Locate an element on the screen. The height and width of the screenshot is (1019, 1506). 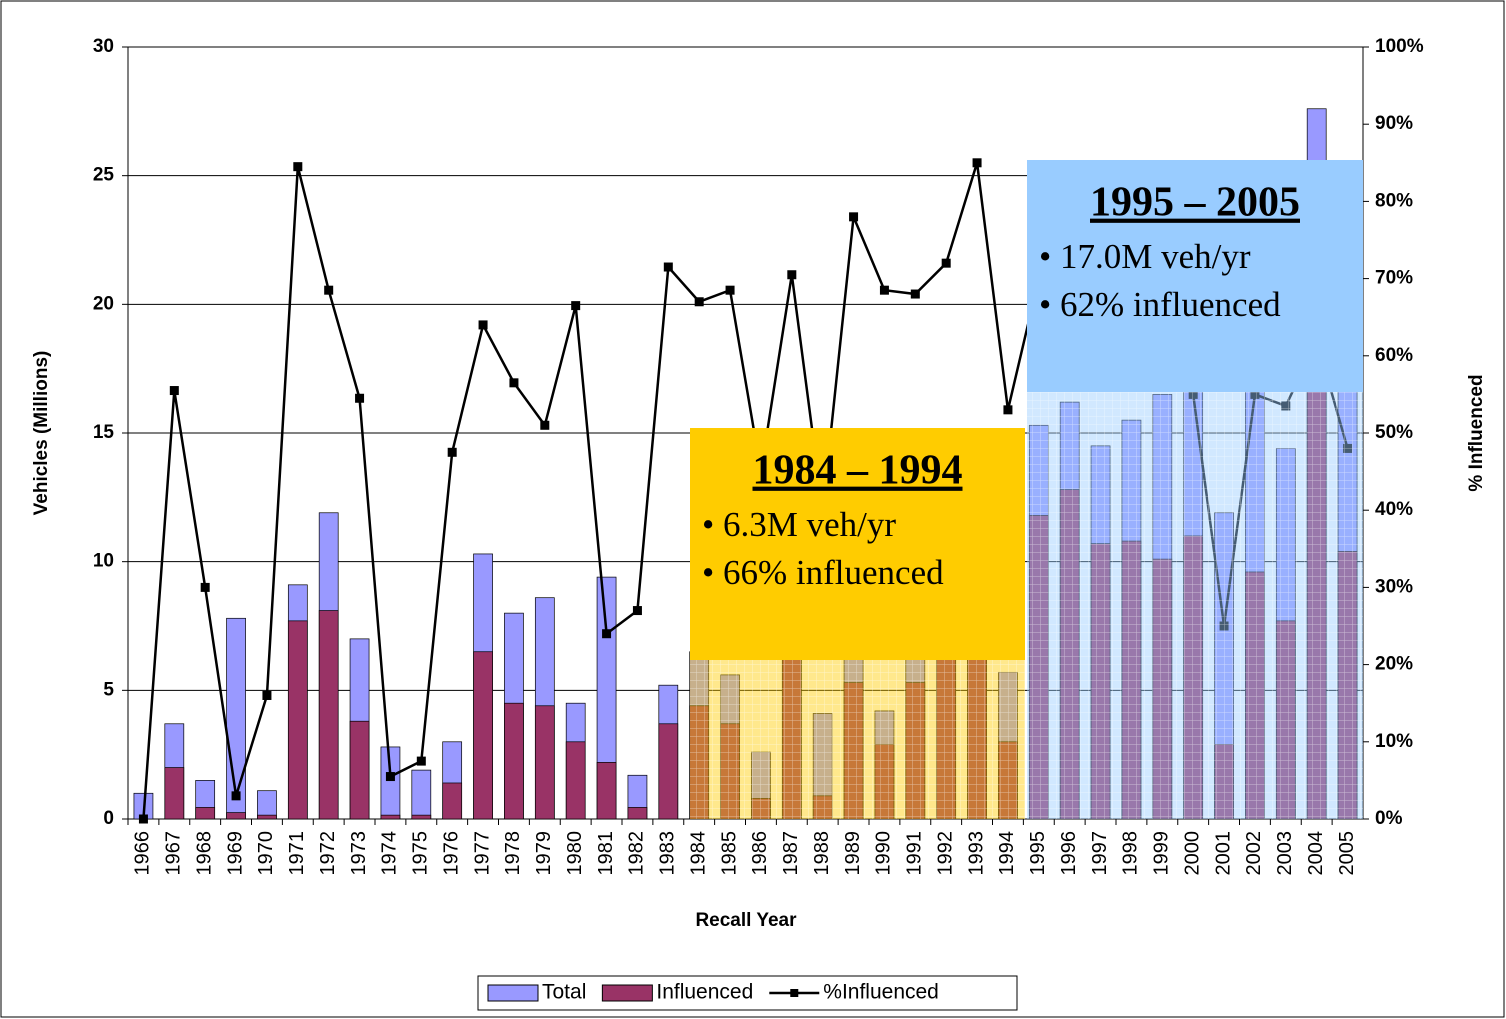
x-tick-label: 1967 is located at coordinates (174, 853).